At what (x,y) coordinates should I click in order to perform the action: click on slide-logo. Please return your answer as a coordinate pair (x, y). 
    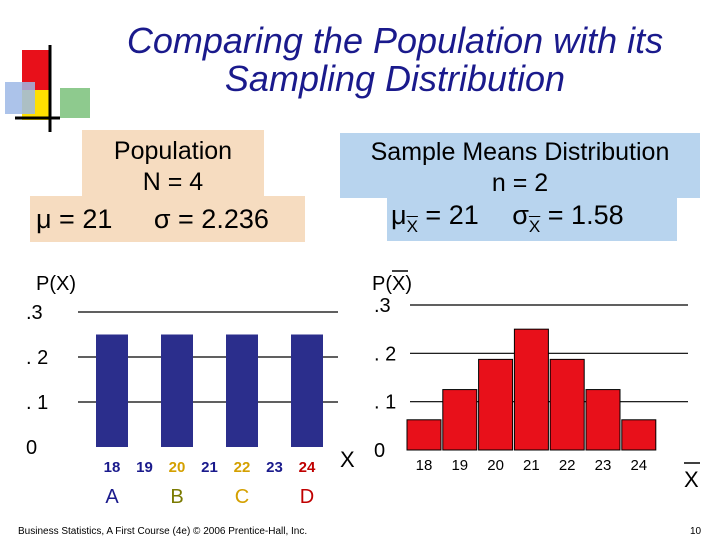
    Looking at the image, I should click on (47, 88).